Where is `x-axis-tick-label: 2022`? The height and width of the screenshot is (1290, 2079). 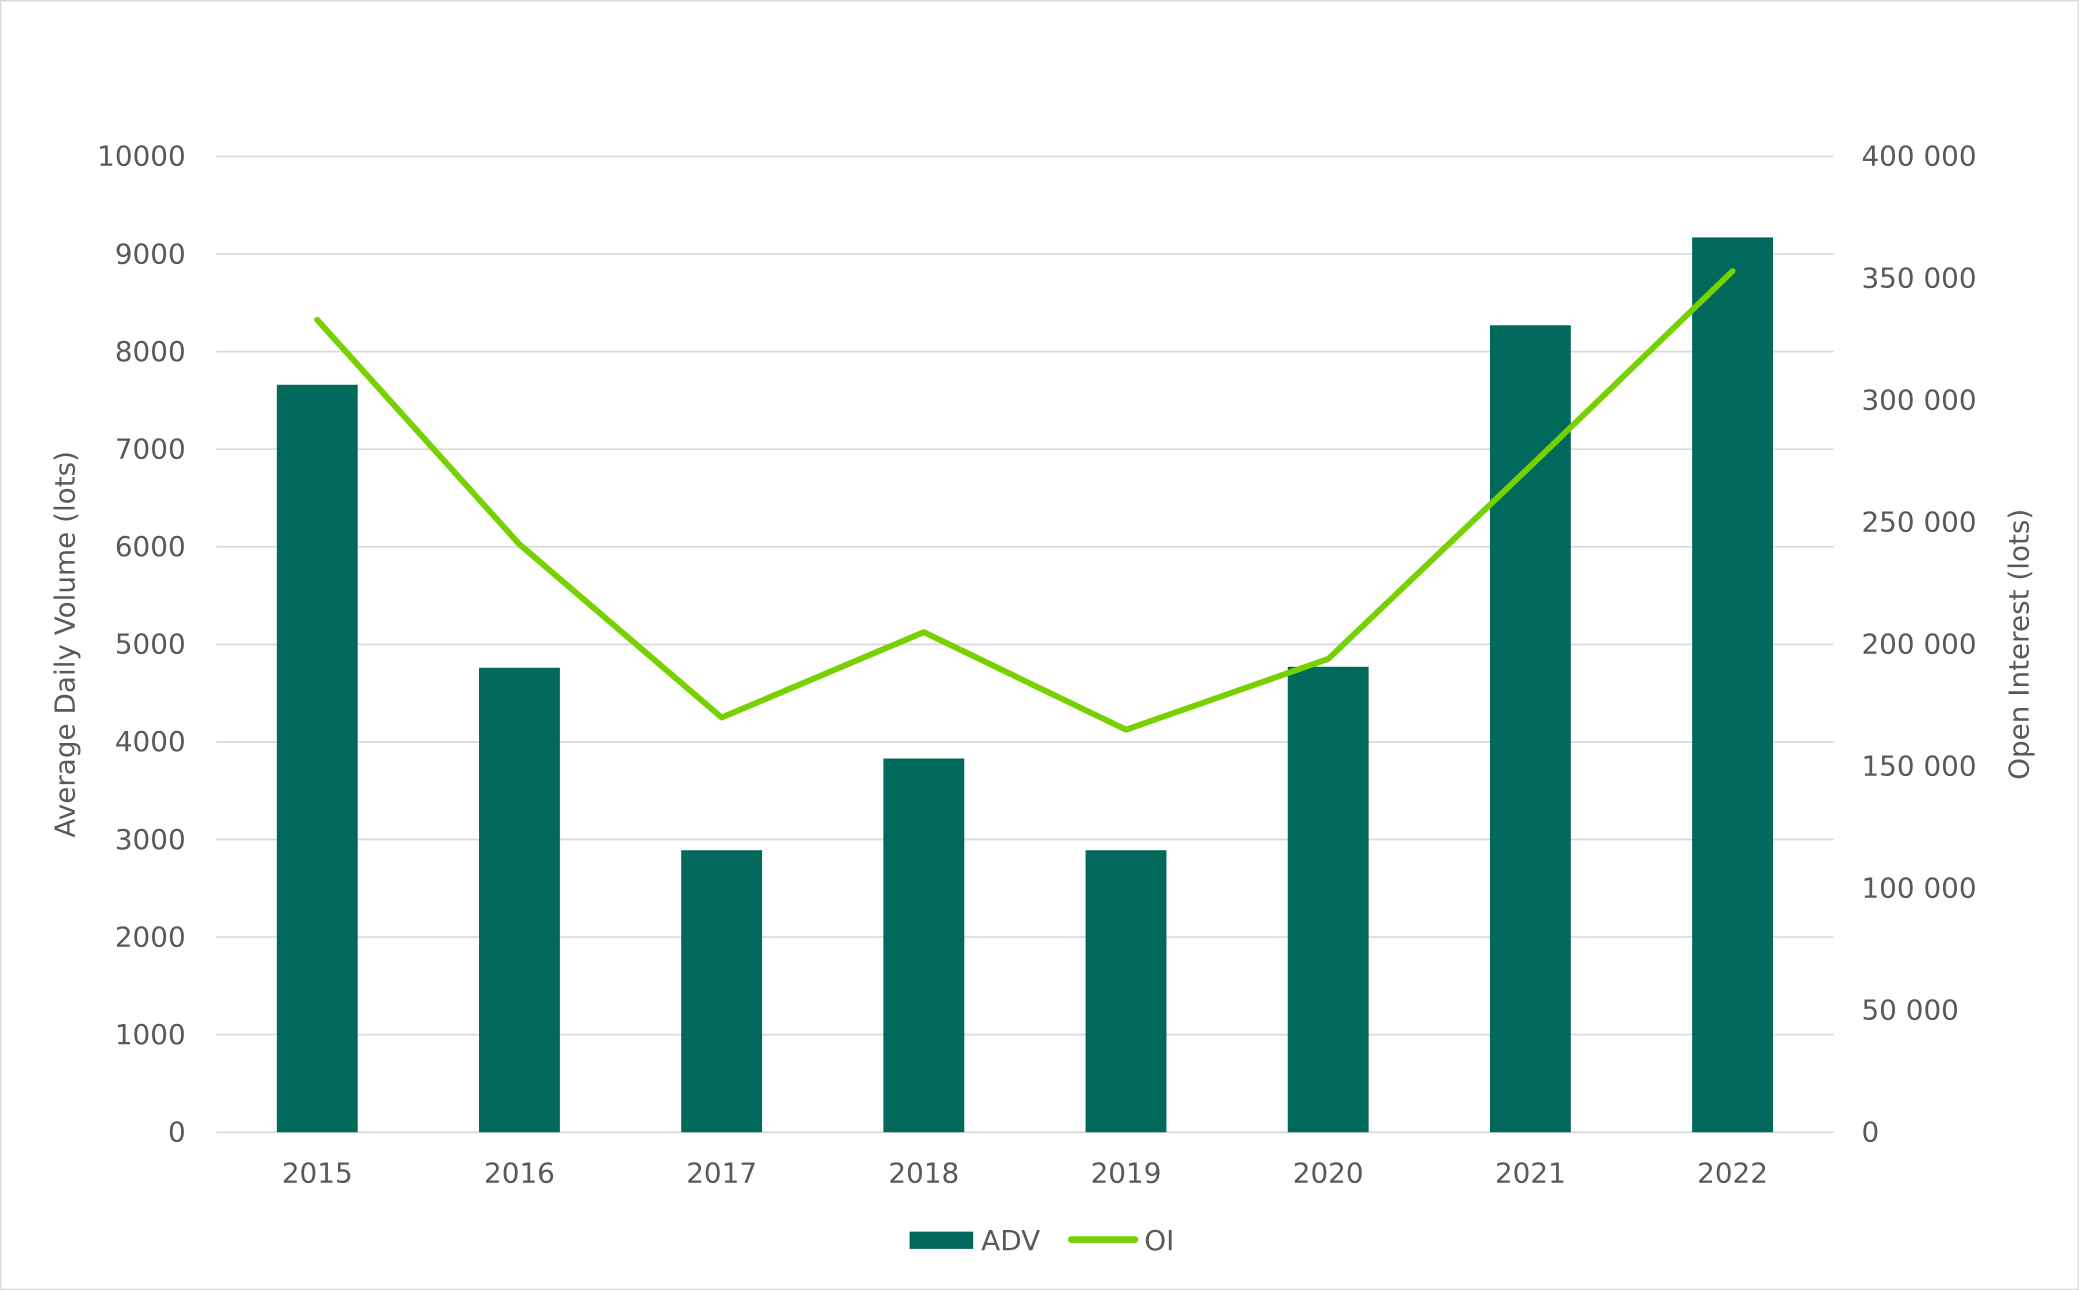
x-axis-tick-label: 2022 is located at coordinates (1732, 1173).